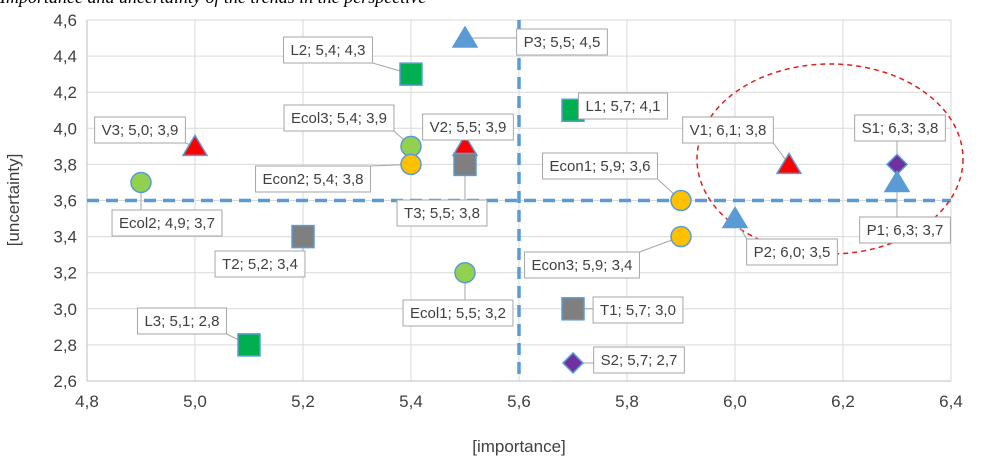 This screenshot has height=460, width=990. Describe the element at coordinates (65, 273) in the screenshot. I see `y-tick-label: 3,2` at that location.